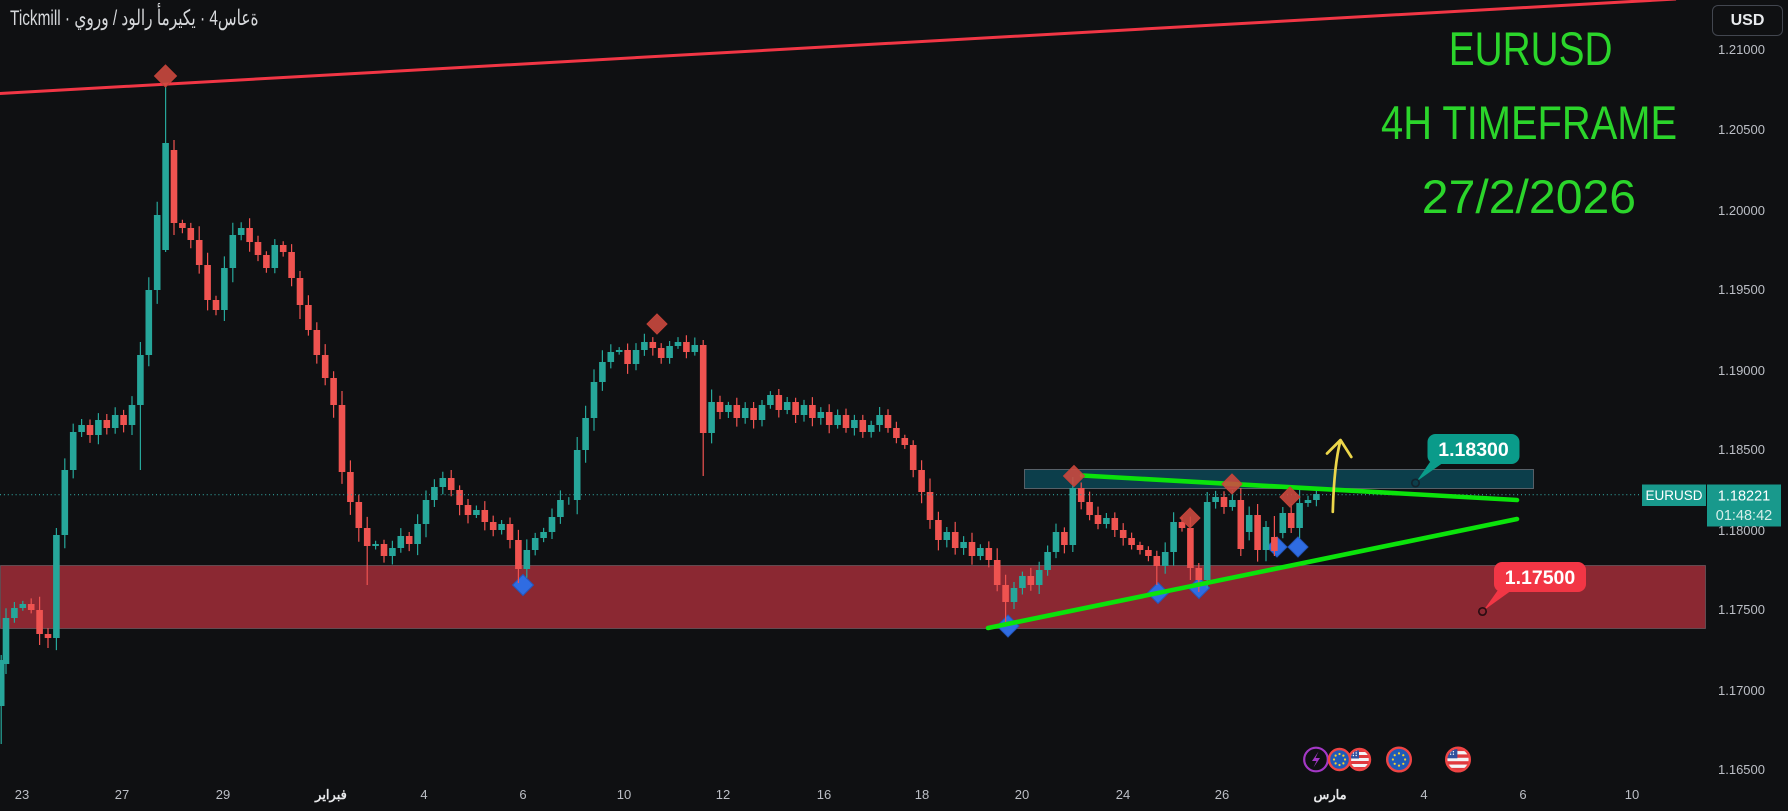  Describe the element at coordinates (1744, 516) in the screenshot. I see `svg-text: 01:48:42` at that location.